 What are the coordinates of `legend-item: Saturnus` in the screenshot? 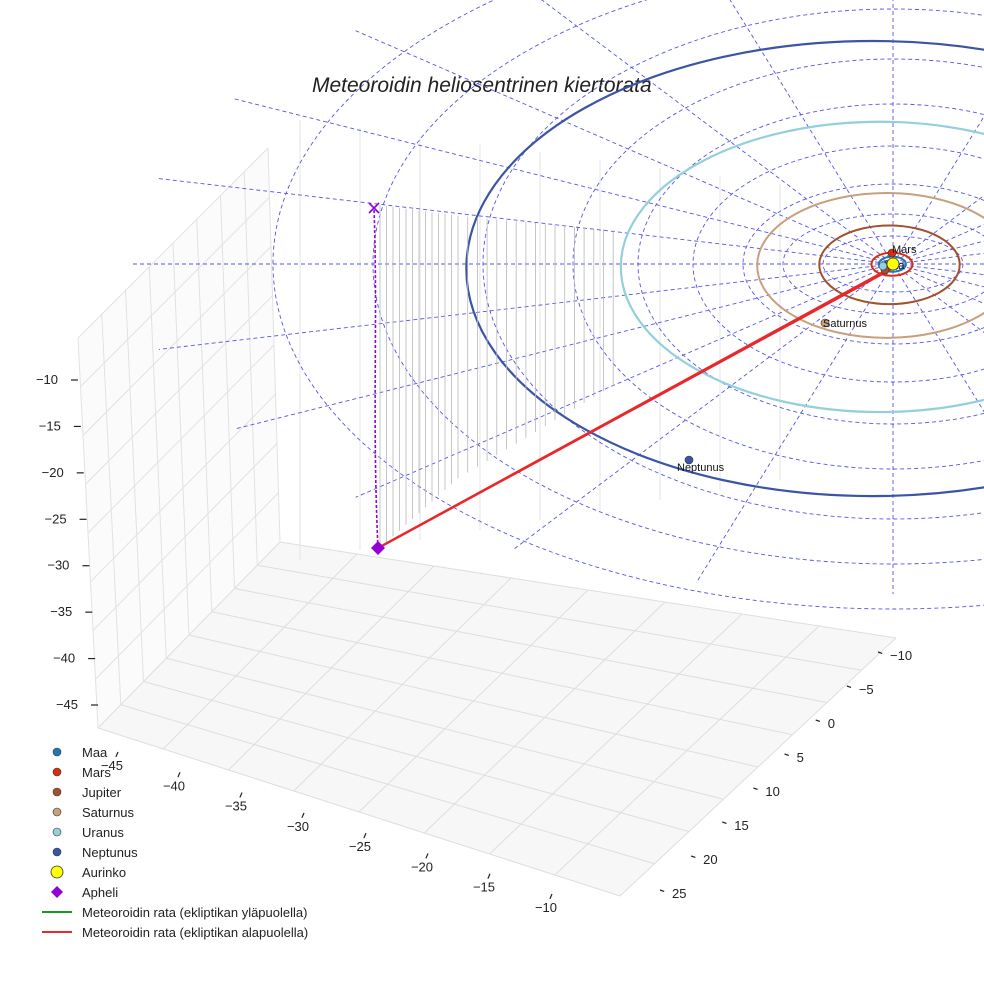 It's located at (174, 812).